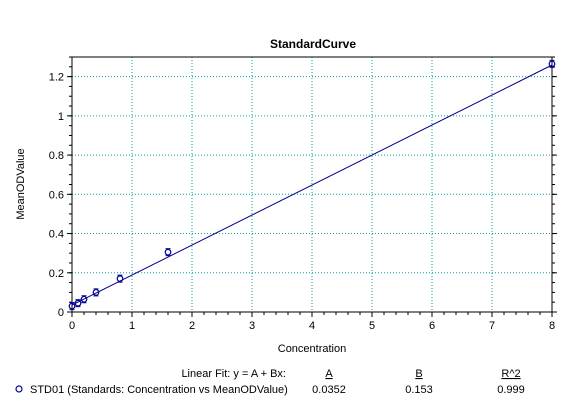  What do you see at coordinates (252, 326) in the screenshot?
I see `x-tick-label: 3` at bounding box center [252, 326].